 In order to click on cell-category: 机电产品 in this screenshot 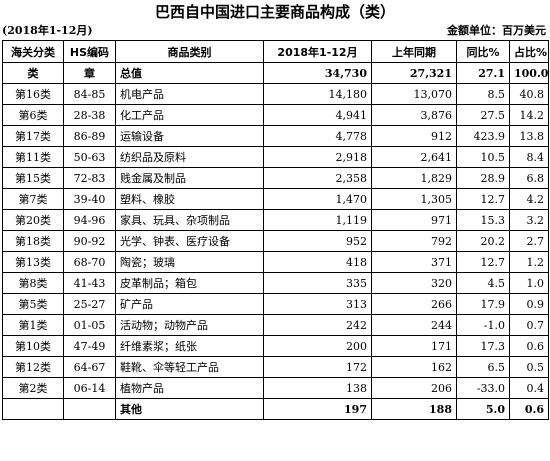, I will do `click(189, 94)`.